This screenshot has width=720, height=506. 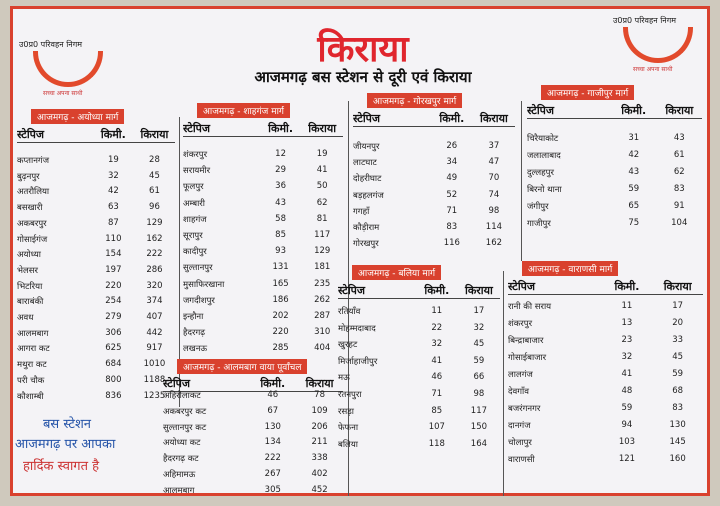 I want to click on distance-km: 65, so click(x=634, y=206).